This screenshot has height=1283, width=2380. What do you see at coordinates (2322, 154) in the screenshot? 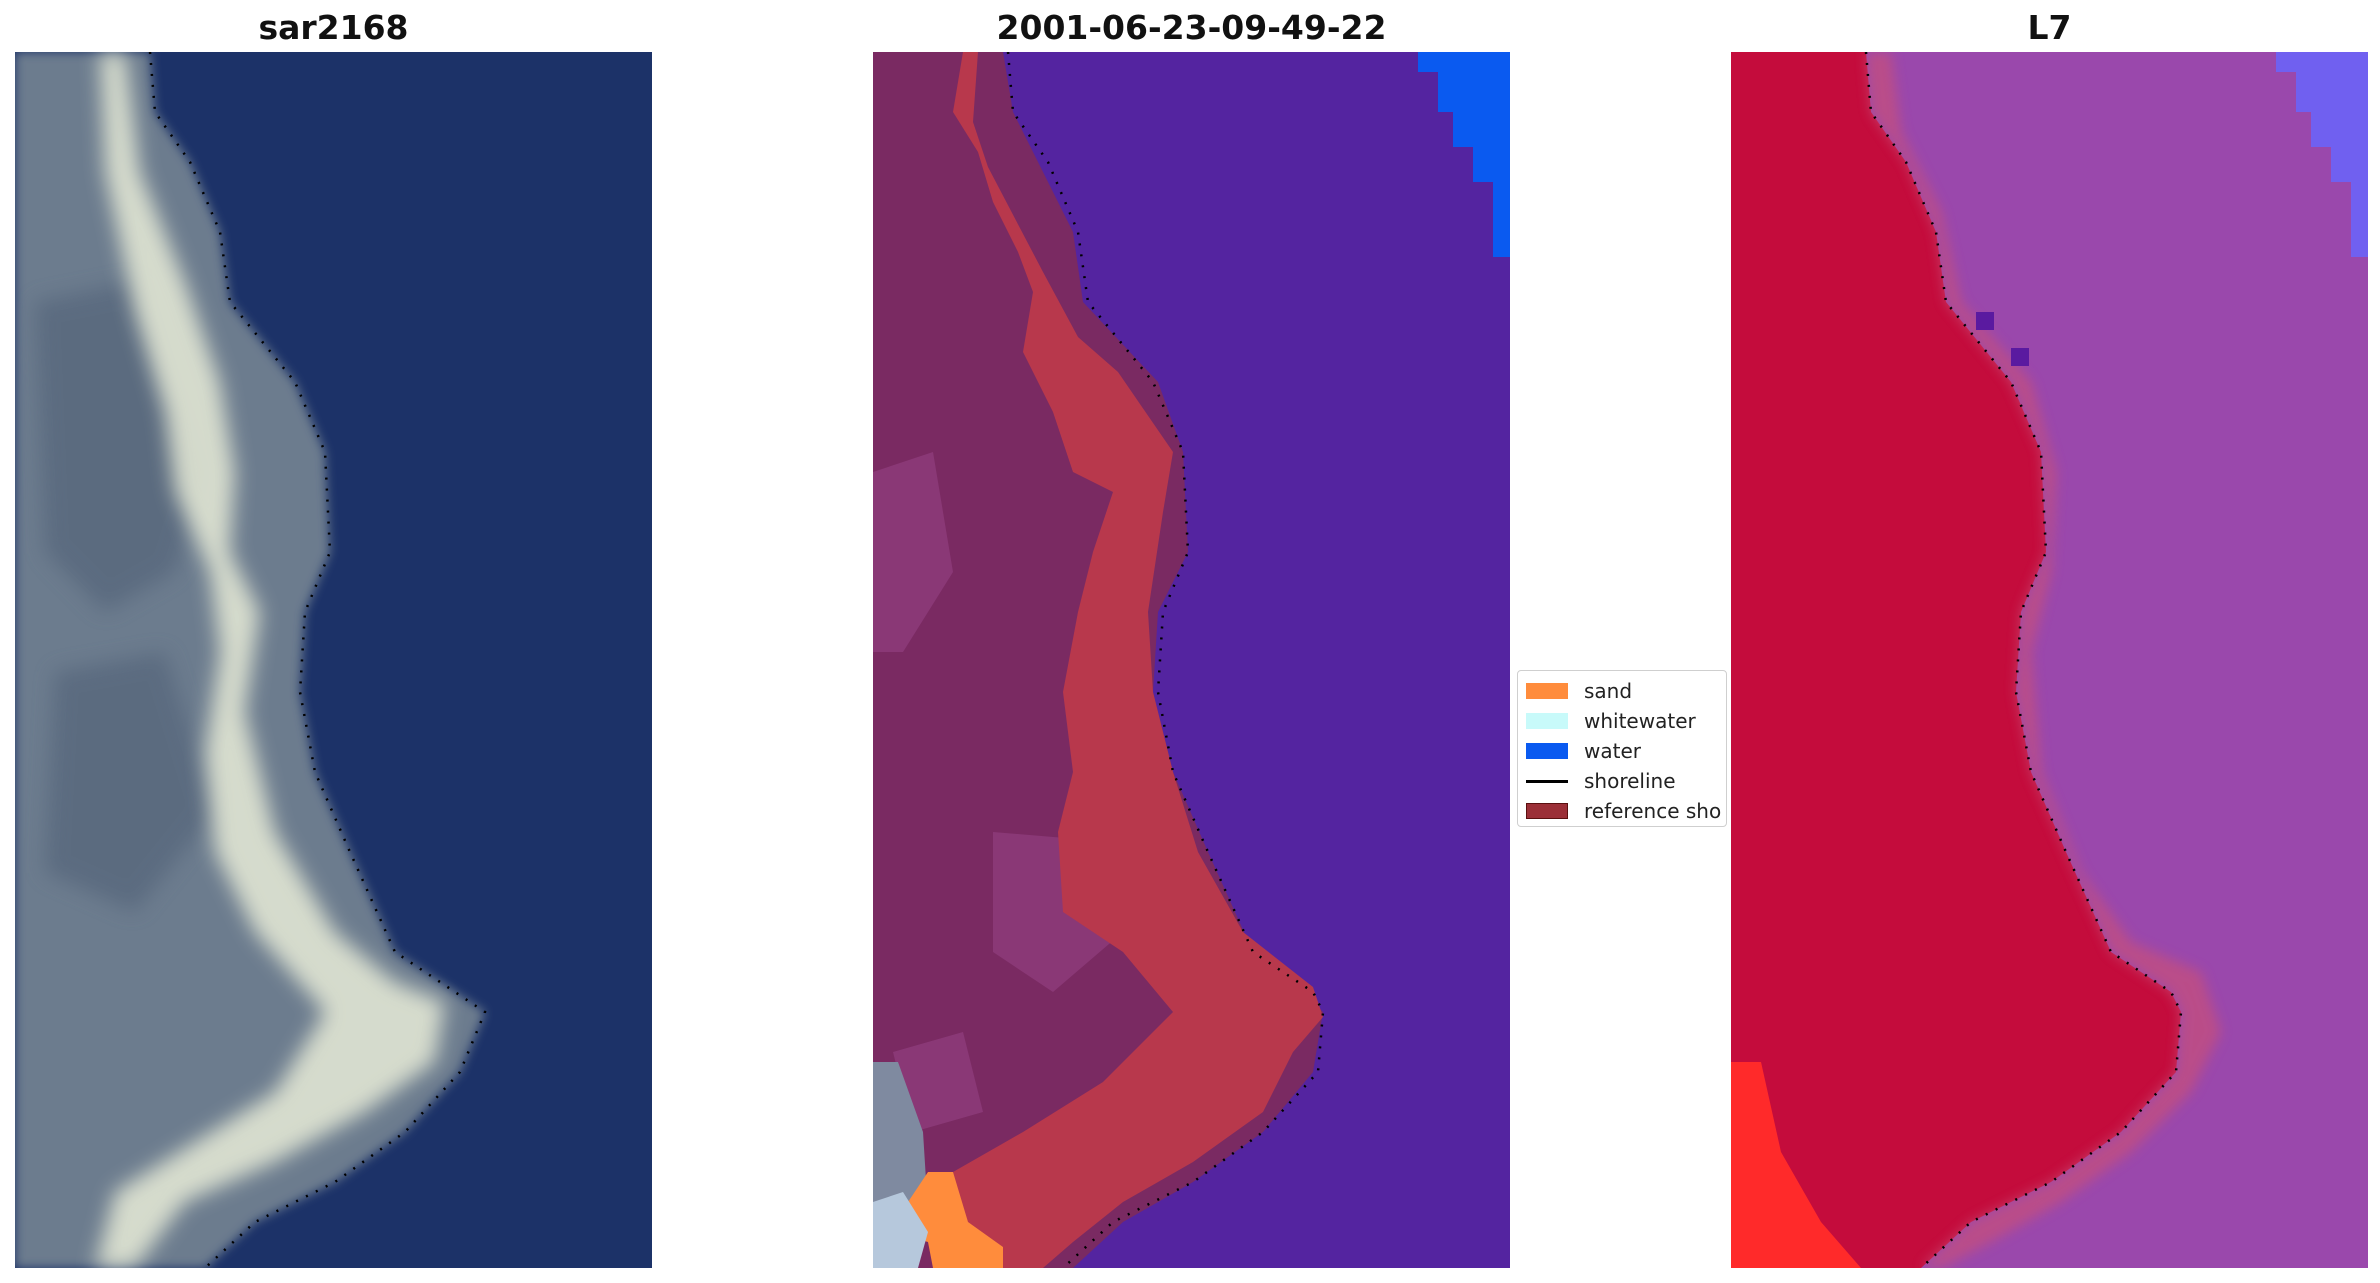
I see `l7-open-water` at bounding box center [2322, 154].